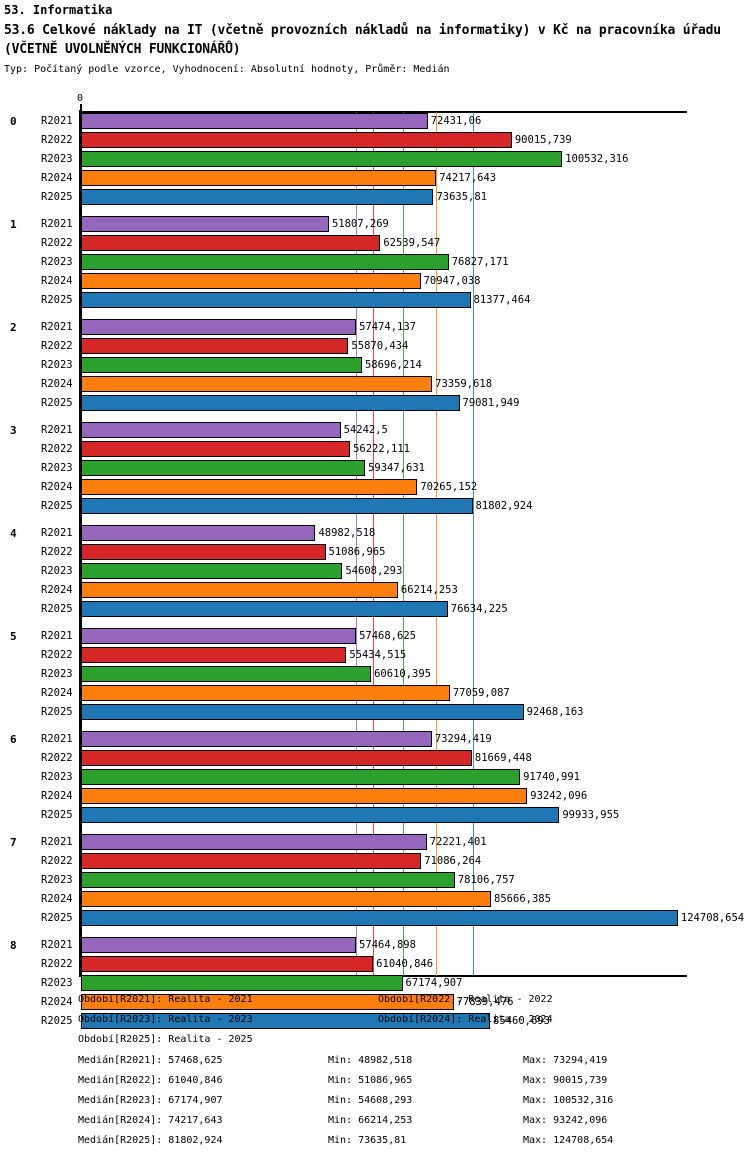 Image resolution: width=750 pixels, height=1158 pixels. What do you see at coordinates (503, 758) in the screenshot?
I see `bar-value-label: 81669,448` at bounding box center [503, 758].